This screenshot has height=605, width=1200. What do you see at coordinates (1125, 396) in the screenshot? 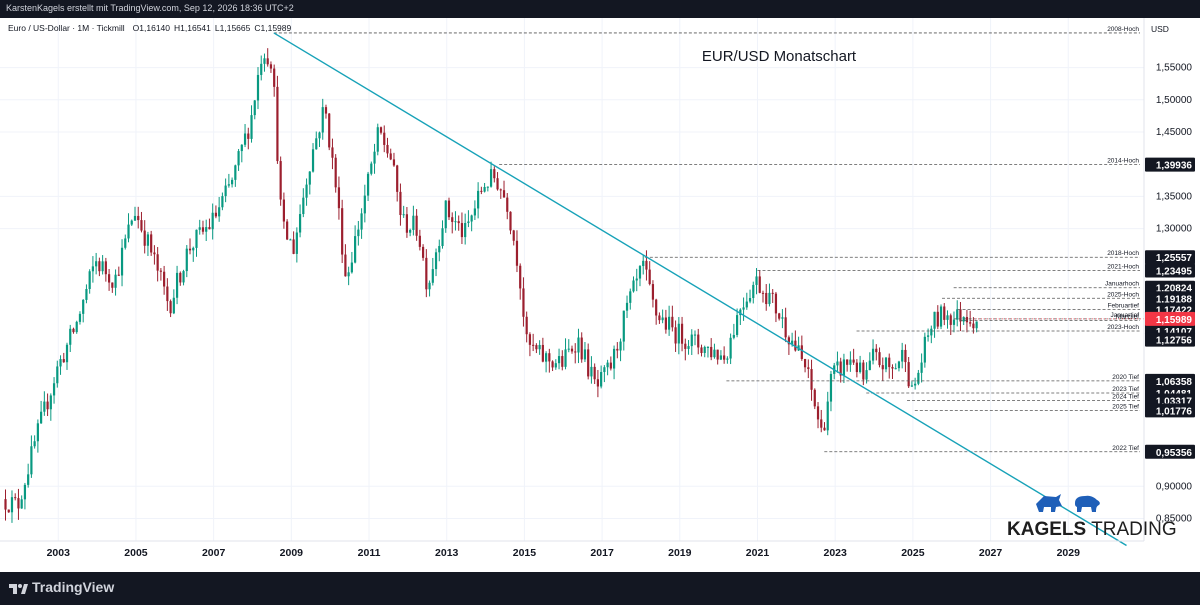
I see `level-label: 2024 Tief` at bounding box center [1125, 396].